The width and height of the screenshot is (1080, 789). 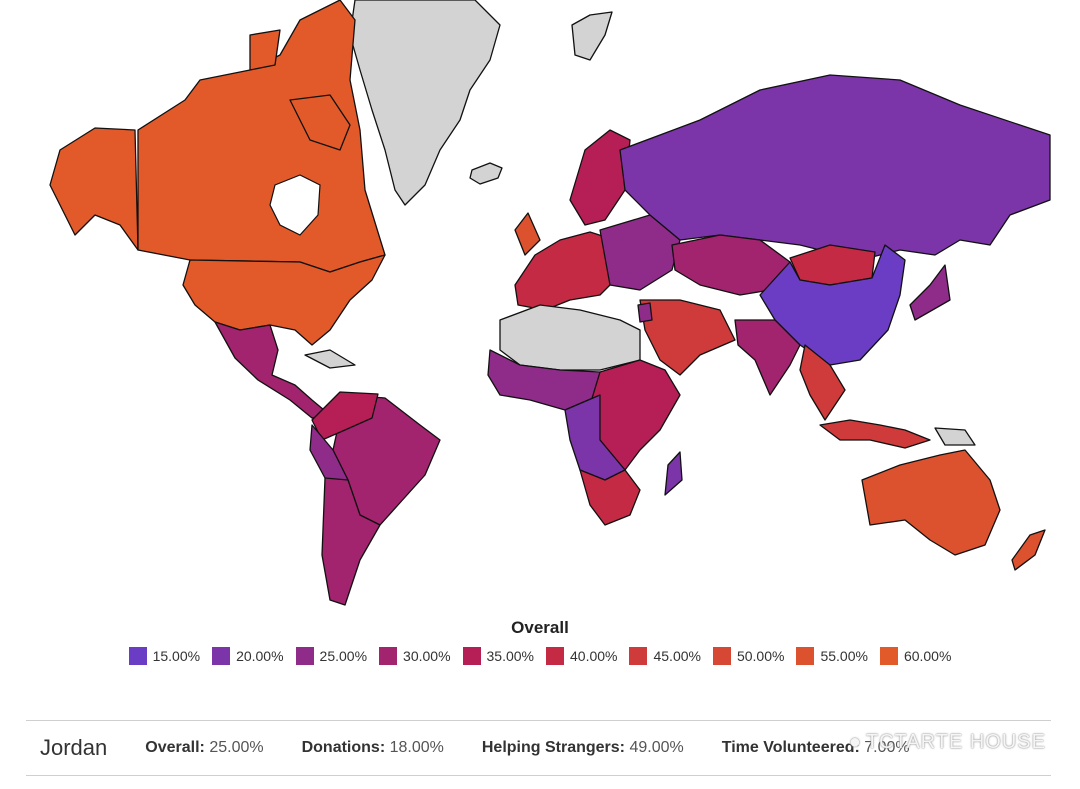 I want to click on stat-helping-label: Helping Strangers:, so click(x=553, y=747).